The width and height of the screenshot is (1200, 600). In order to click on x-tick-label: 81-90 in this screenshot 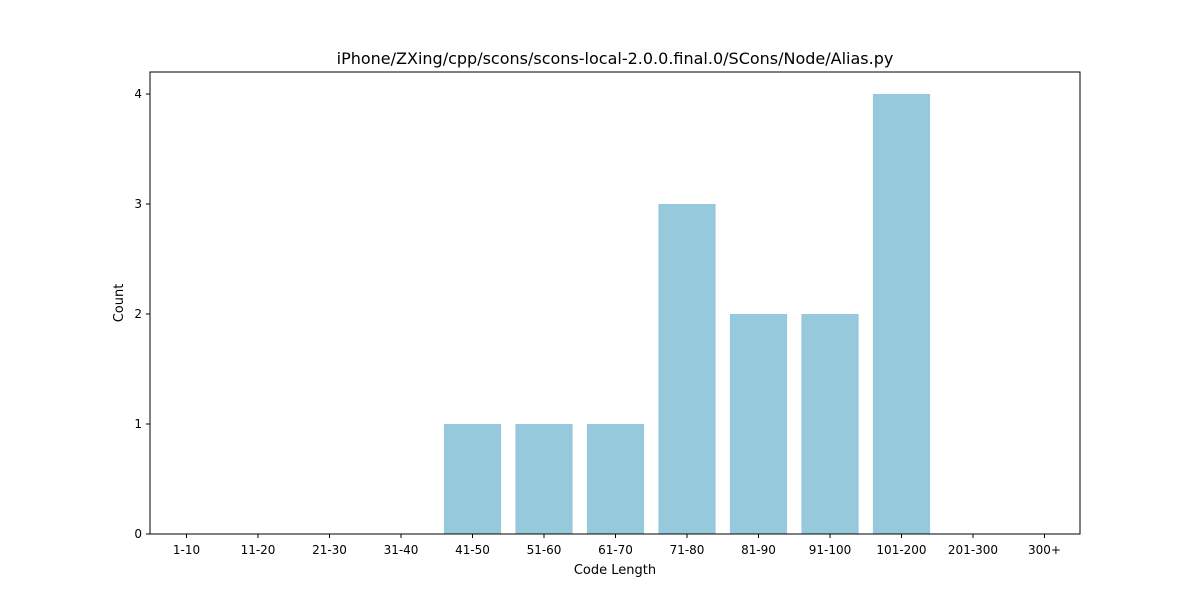, I will do `click(758, 550)`.